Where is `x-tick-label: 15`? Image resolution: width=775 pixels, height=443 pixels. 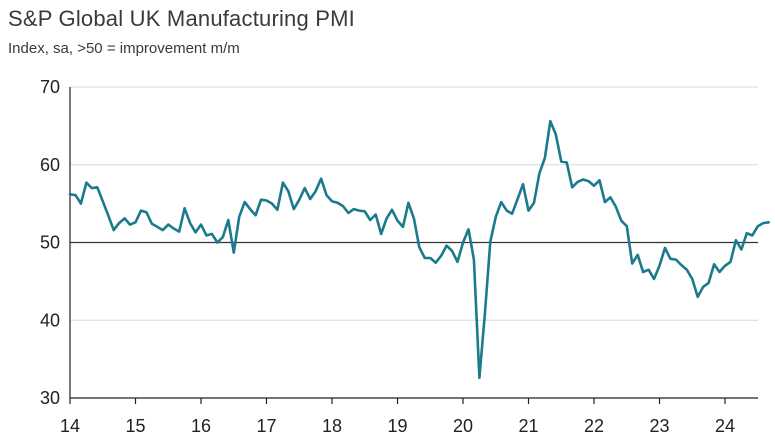
x-tick-label: 15 is located at coordinates (135, 426).